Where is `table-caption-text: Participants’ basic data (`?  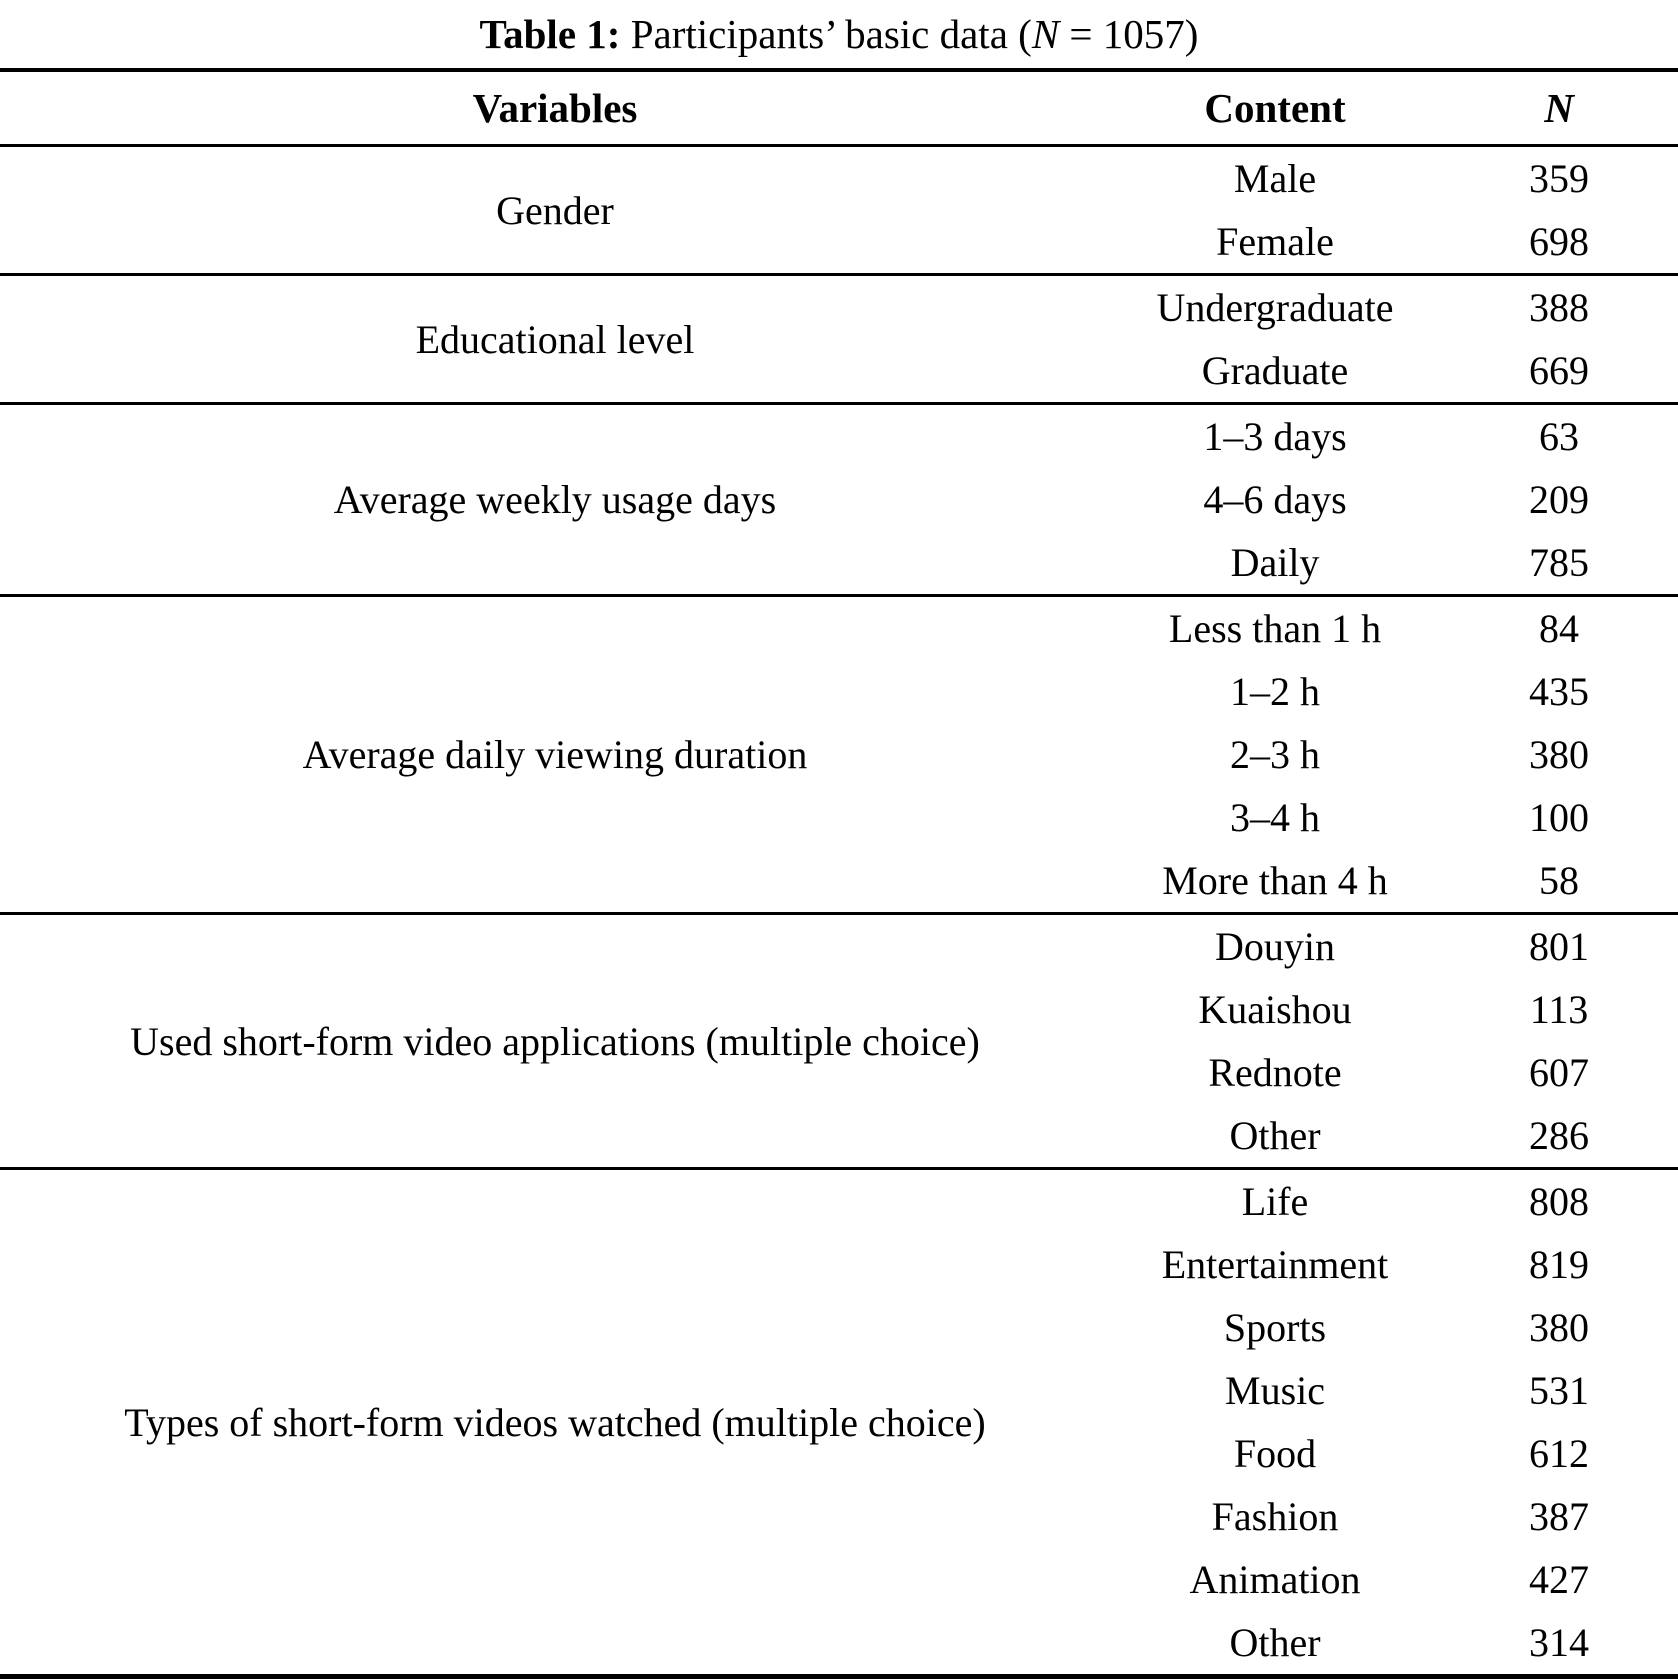 table-caption-text: Participants’ basic data ( is located at coordinates (826, 34).